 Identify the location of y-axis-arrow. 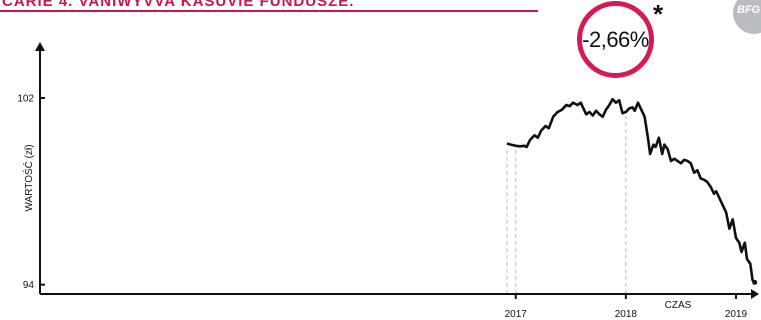
(40, 46).